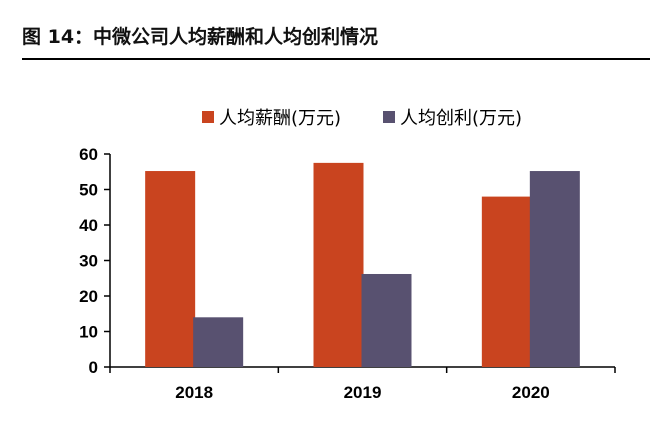  What do you see at coordinates (170, 269) in the screenshot?
I see `bar-salary-2018` at bounding box center [170, 269].